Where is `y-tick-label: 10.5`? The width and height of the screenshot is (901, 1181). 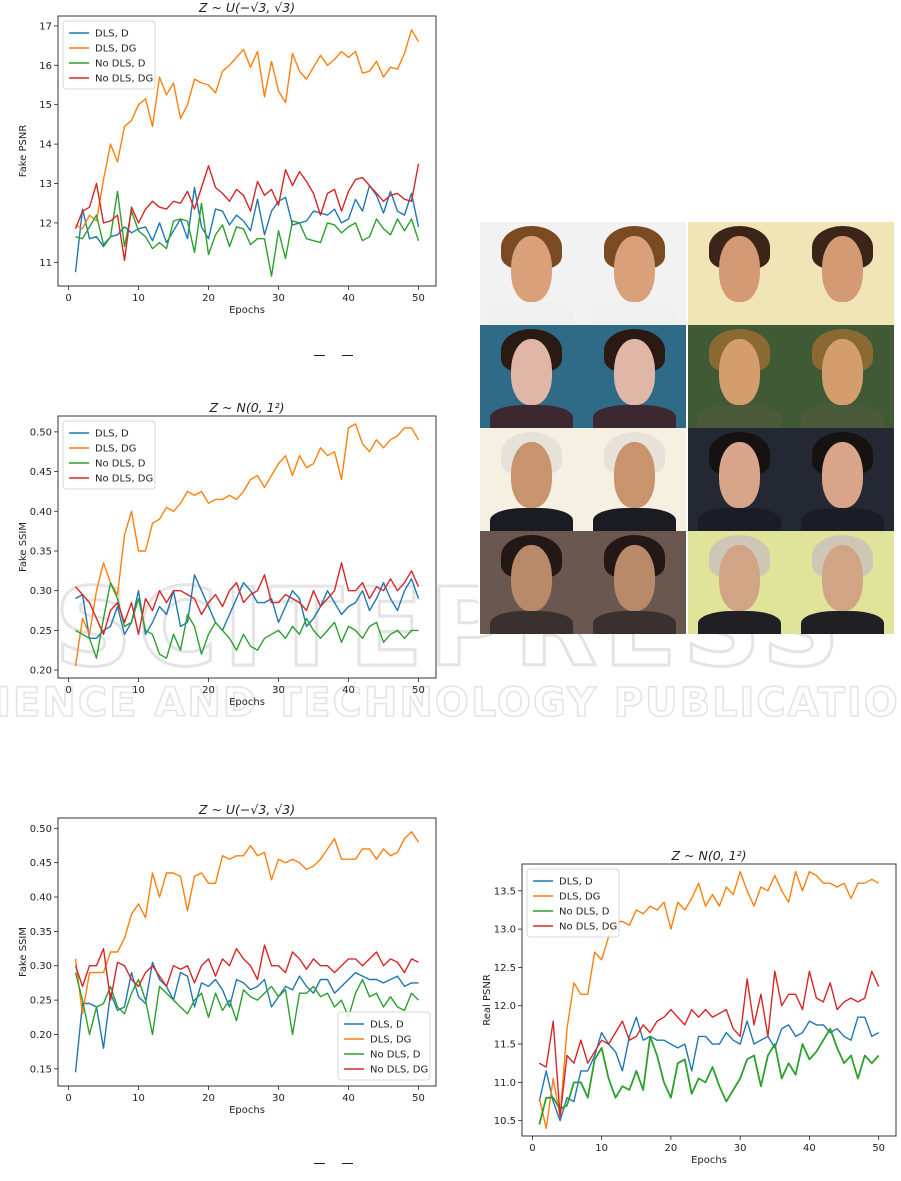
y-tick-label: 10.5 is located at coordinates (505, 1121).